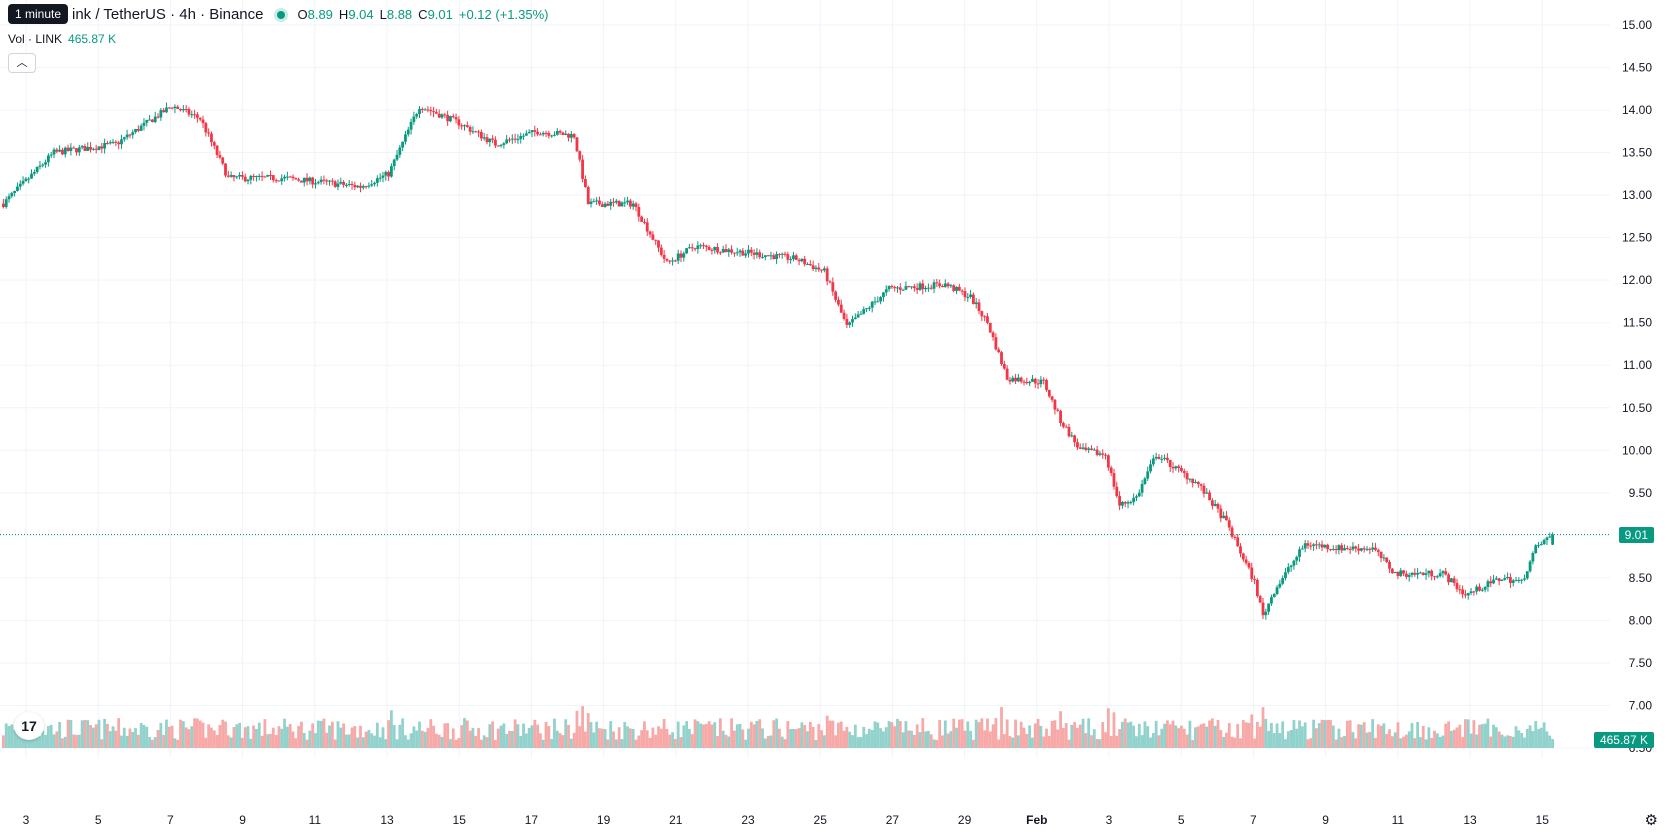 This screenshot has height=835, width=1678. I want to click on gear-icon: ⚙, so click(1651, 820).